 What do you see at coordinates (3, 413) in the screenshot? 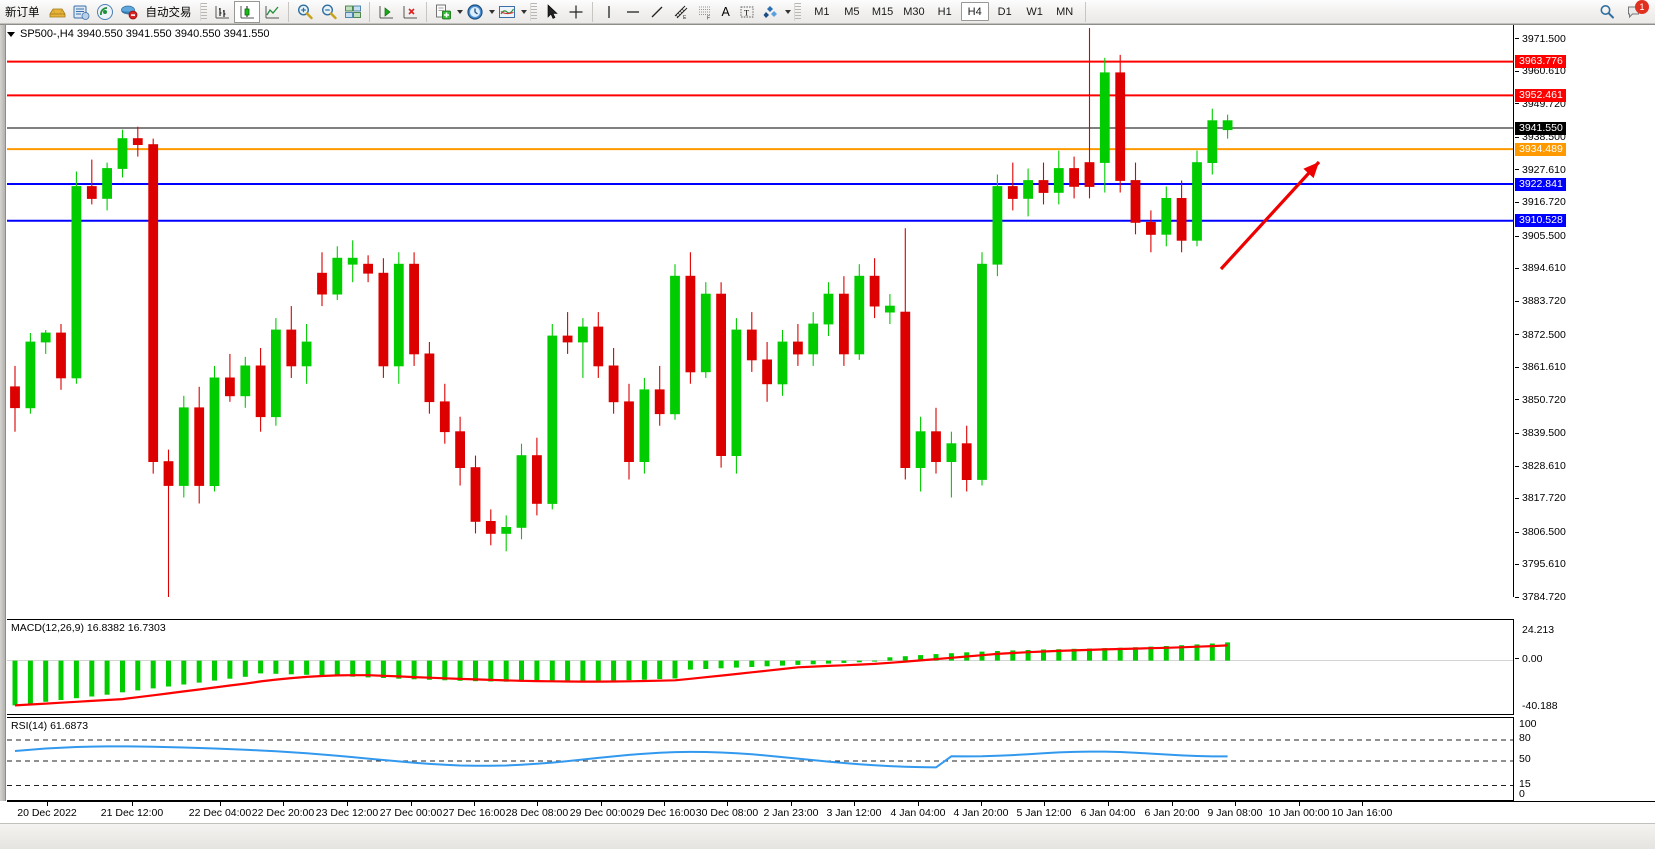
I see `vertical-scrollbar` at bounding box center [3, 413].